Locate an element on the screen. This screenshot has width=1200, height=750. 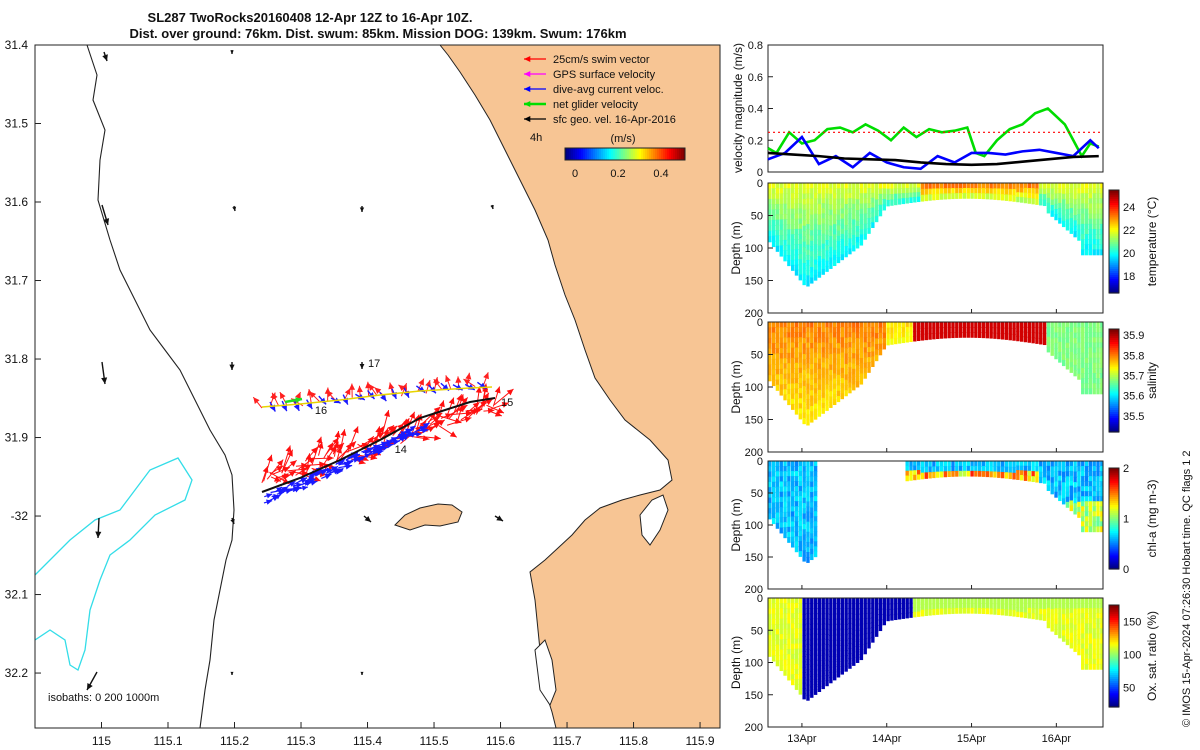
day-label: 16 is located at coordinates (321, 411).